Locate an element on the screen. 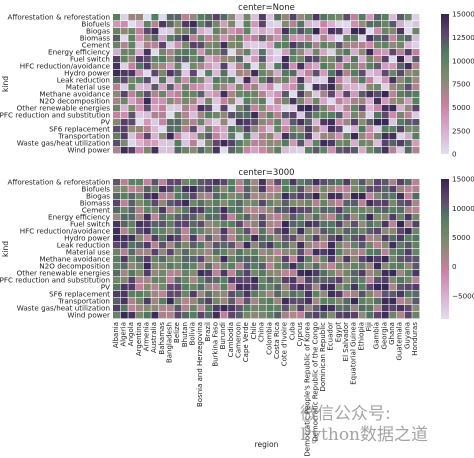 This screenshot has width=474, height=458. row-tick-label: Fuel switch is located at coordinates (90, 58).